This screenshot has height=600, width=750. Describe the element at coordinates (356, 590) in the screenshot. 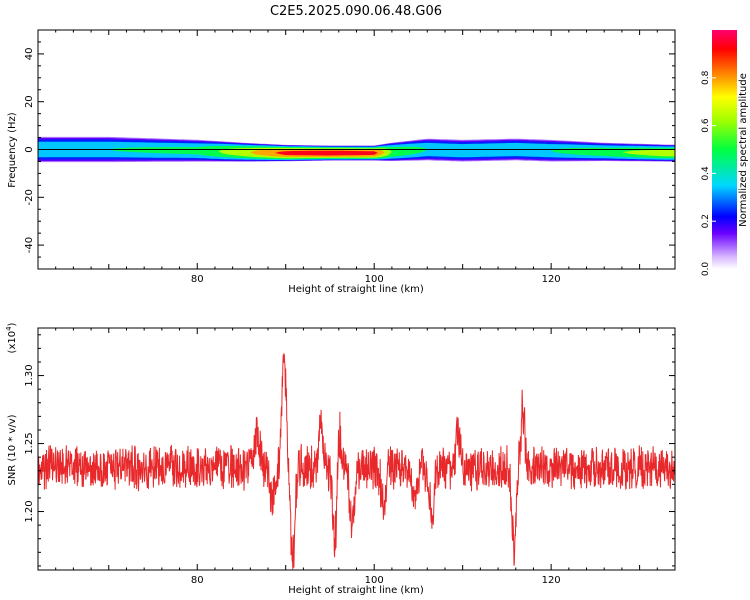

I see `snr-x-label: Height of straight line (km)` at that location.